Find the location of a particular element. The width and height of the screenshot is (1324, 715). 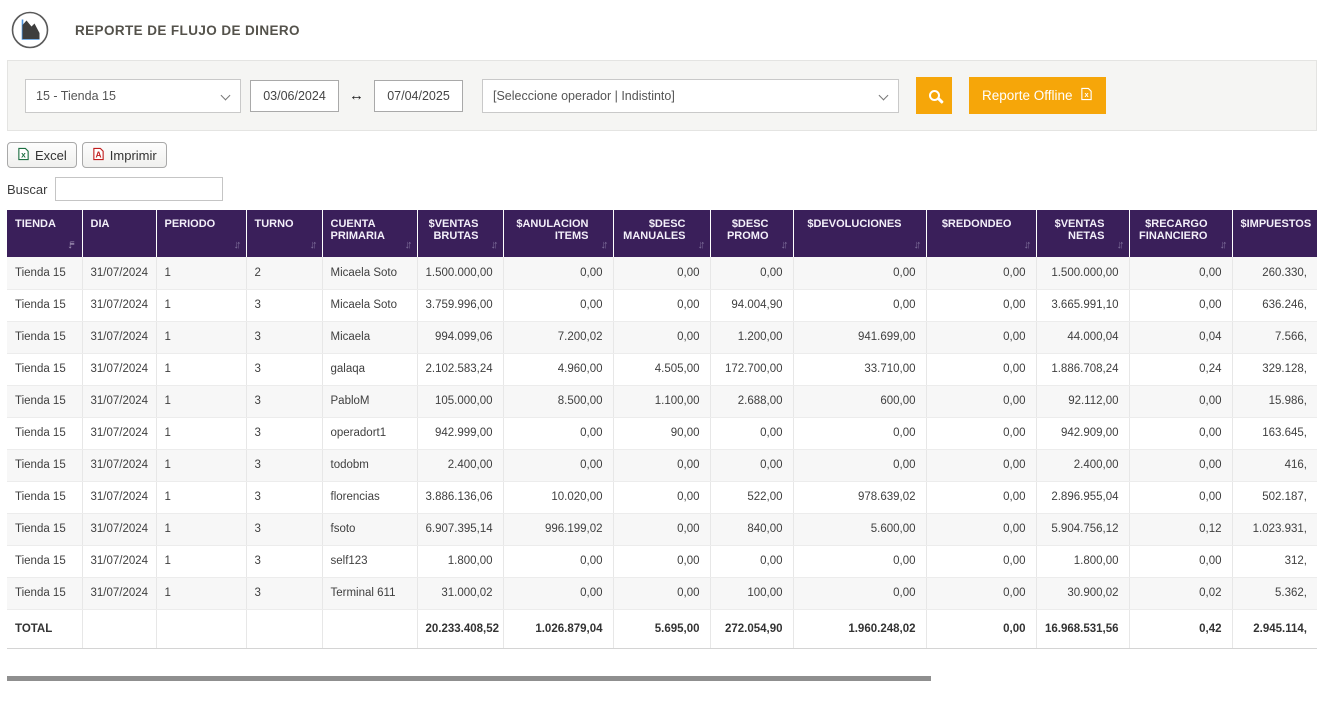

report-offline-button: Reporte Offline x is located at coordinates (1037, 95).